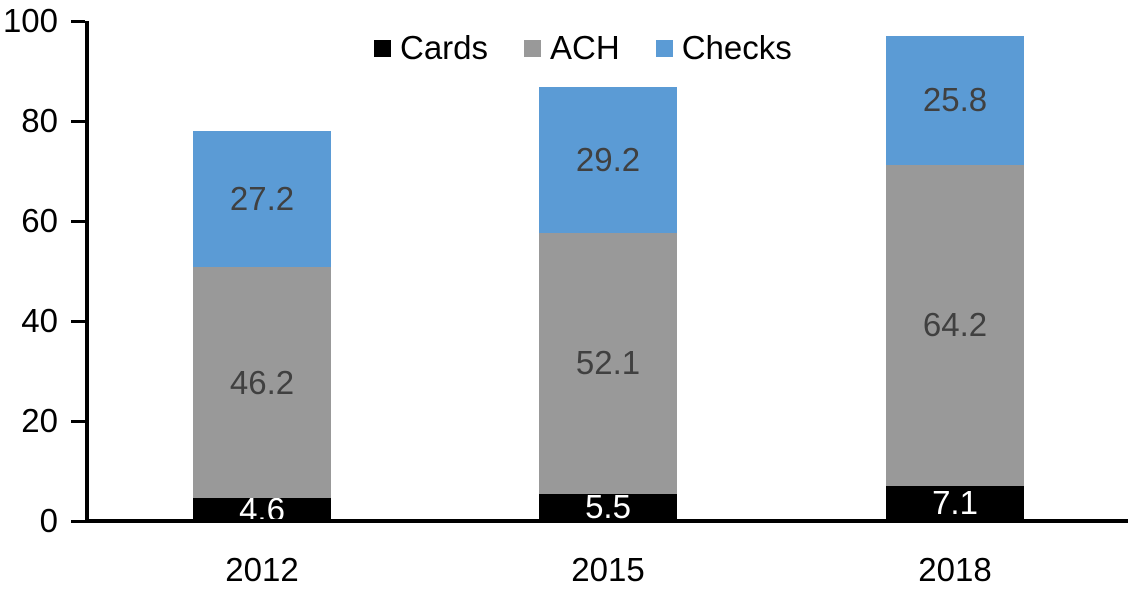 This screenshot has height=599, width=1134. I want to click on bar-segment-cards-2015, so click(608, 507).